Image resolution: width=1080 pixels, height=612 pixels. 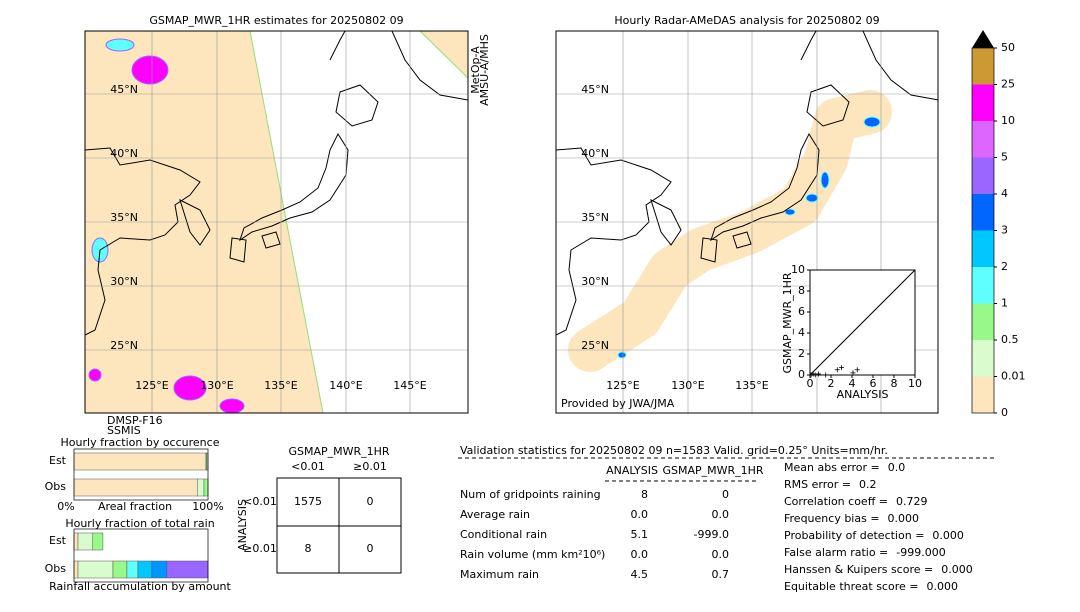 I want to click on lat-label: 25°N, so click(x=595, y=345).